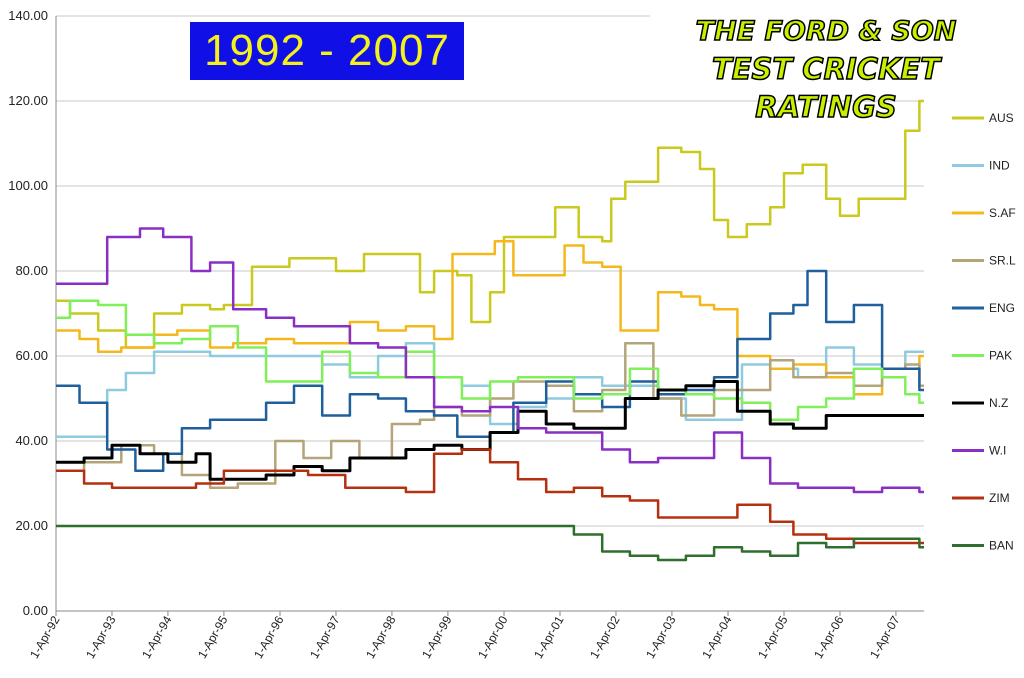  I want to click on x-tick-label: 1-Apr-97, so click(325, 637).